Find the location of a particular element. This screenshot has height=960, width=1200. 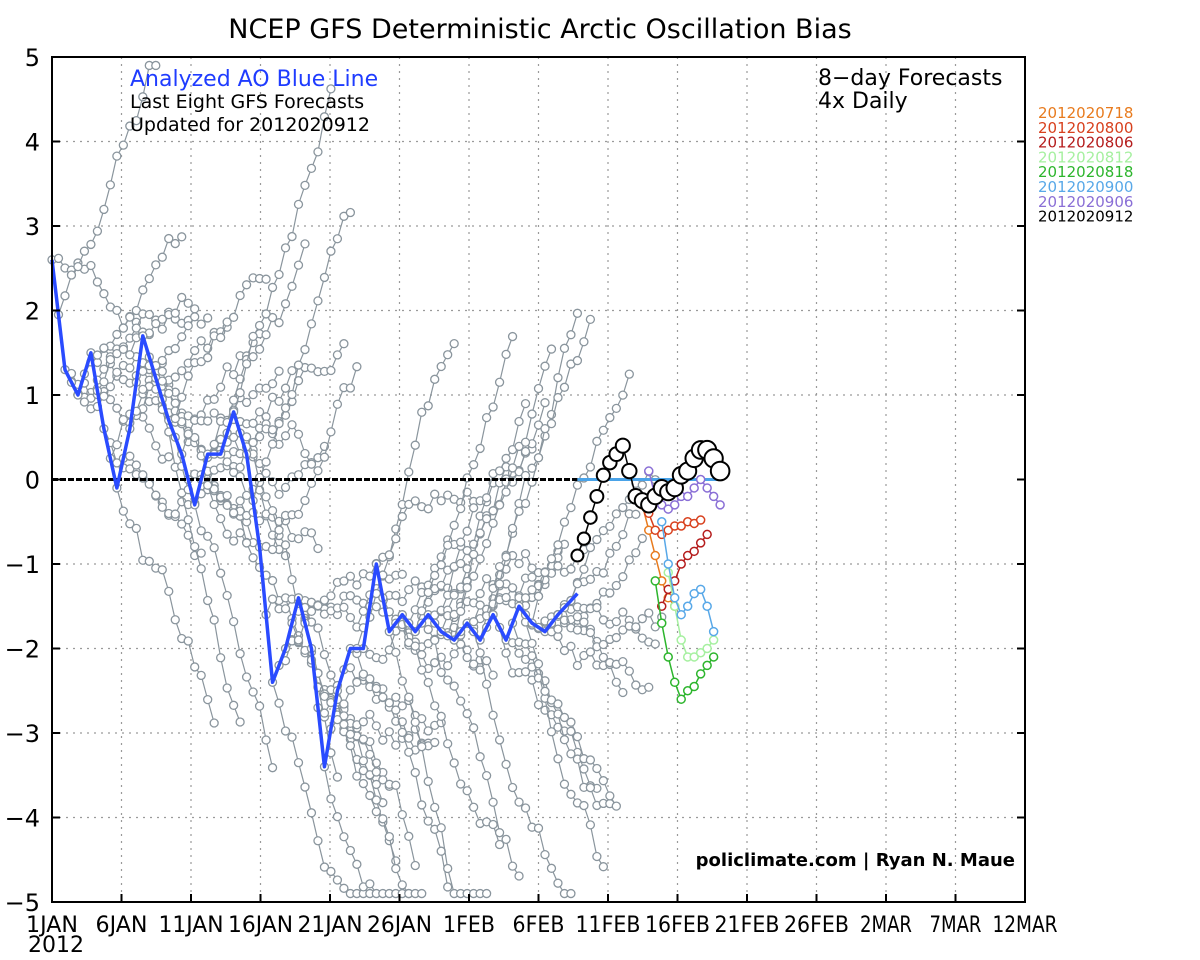

x-year-label: 2012 is located at coordinates (56, 945).